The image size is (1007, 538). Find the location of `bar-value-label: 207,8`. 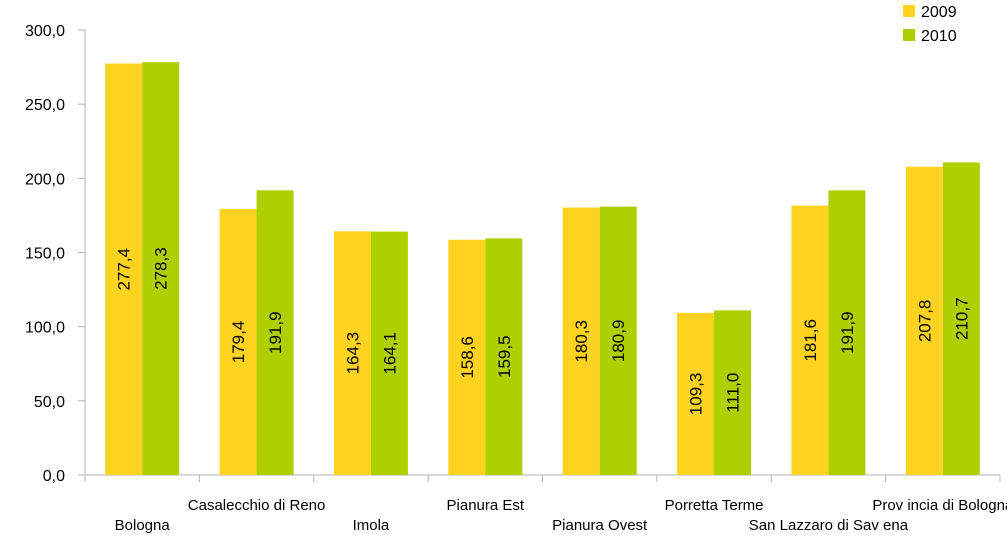

bar-value-label: 207,8 is located at coordinates (924, 321).